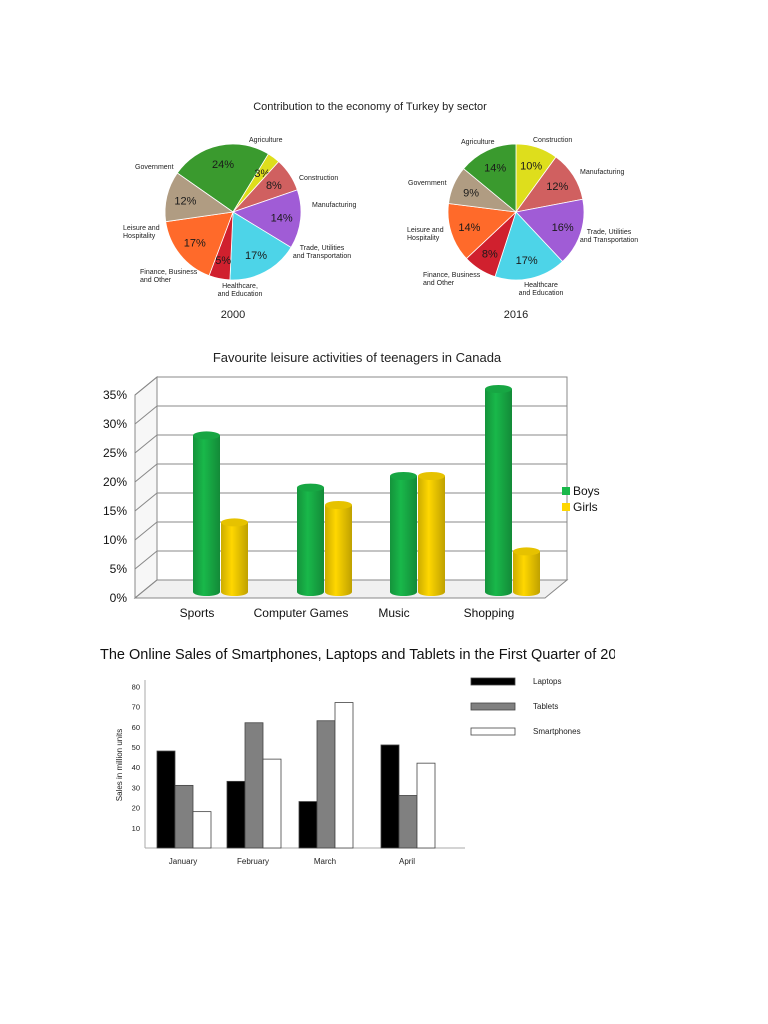  Describe the element at coordinates (236, 814) in the screenshot. I see `bar-laptops-february` at that location.